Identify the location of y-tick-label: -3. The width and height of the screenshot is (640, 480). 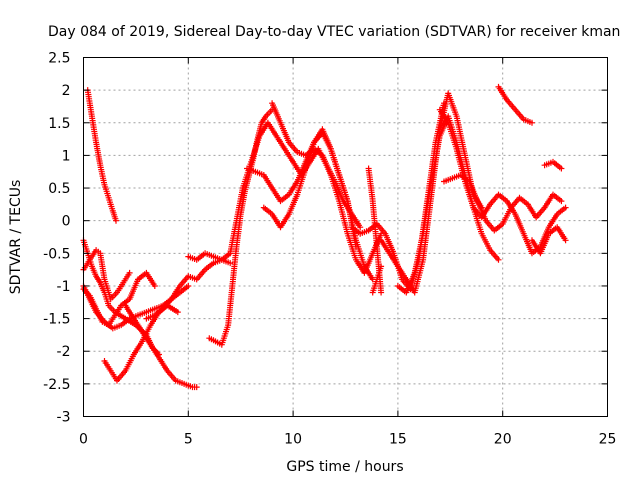
(64, 418).